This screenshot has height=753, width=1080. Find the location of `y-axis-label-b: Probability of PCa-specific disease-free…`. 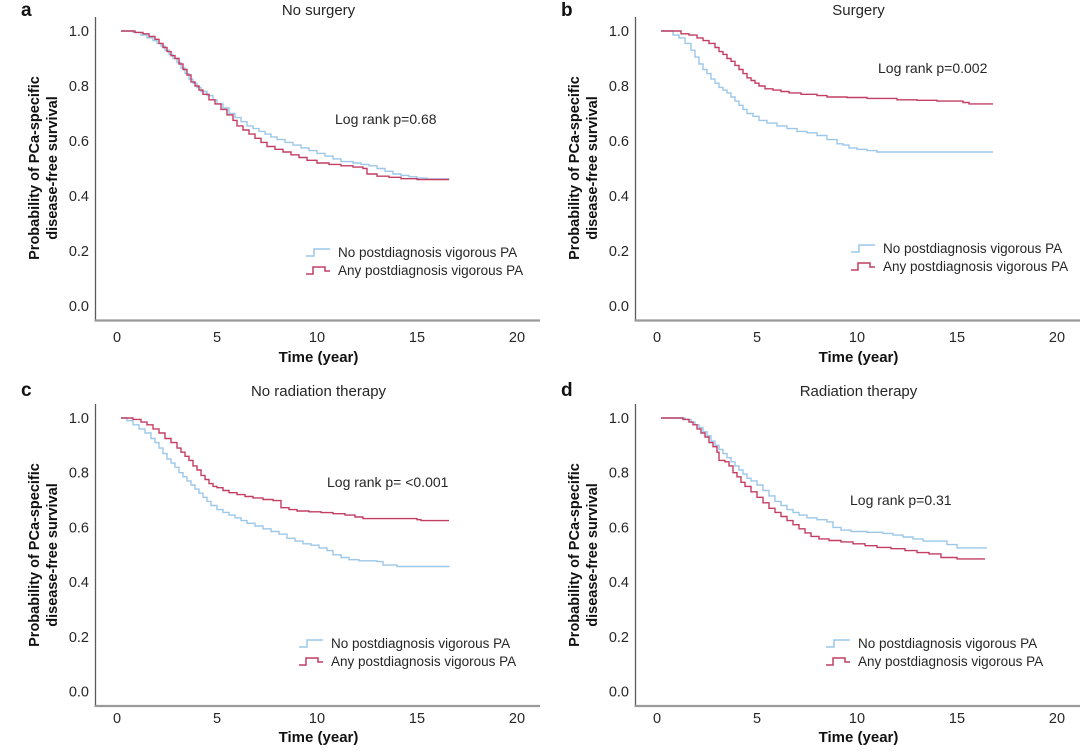

y-axis-label-b: Probability of PCa-specific disease-free… is located at coordinates (585, 169).